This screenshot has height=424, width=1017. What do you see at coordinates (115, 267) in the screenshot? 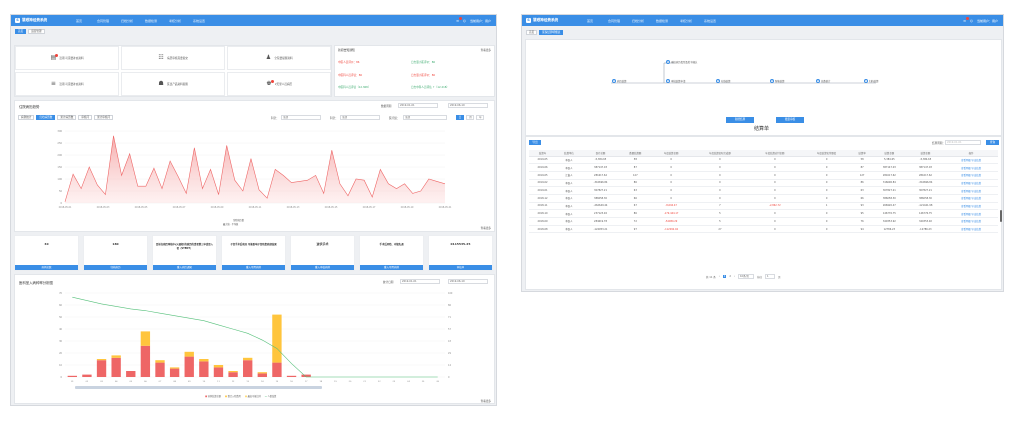
I see `stat-button: 归档病历` at bounding box center [115, 267].